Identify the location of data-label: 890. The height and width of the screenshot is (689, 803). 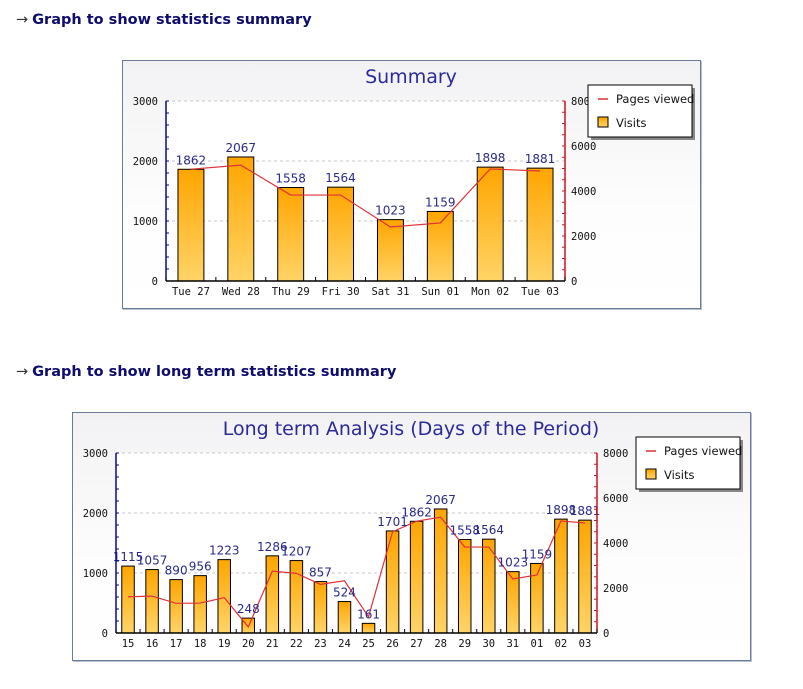
(176, 571).